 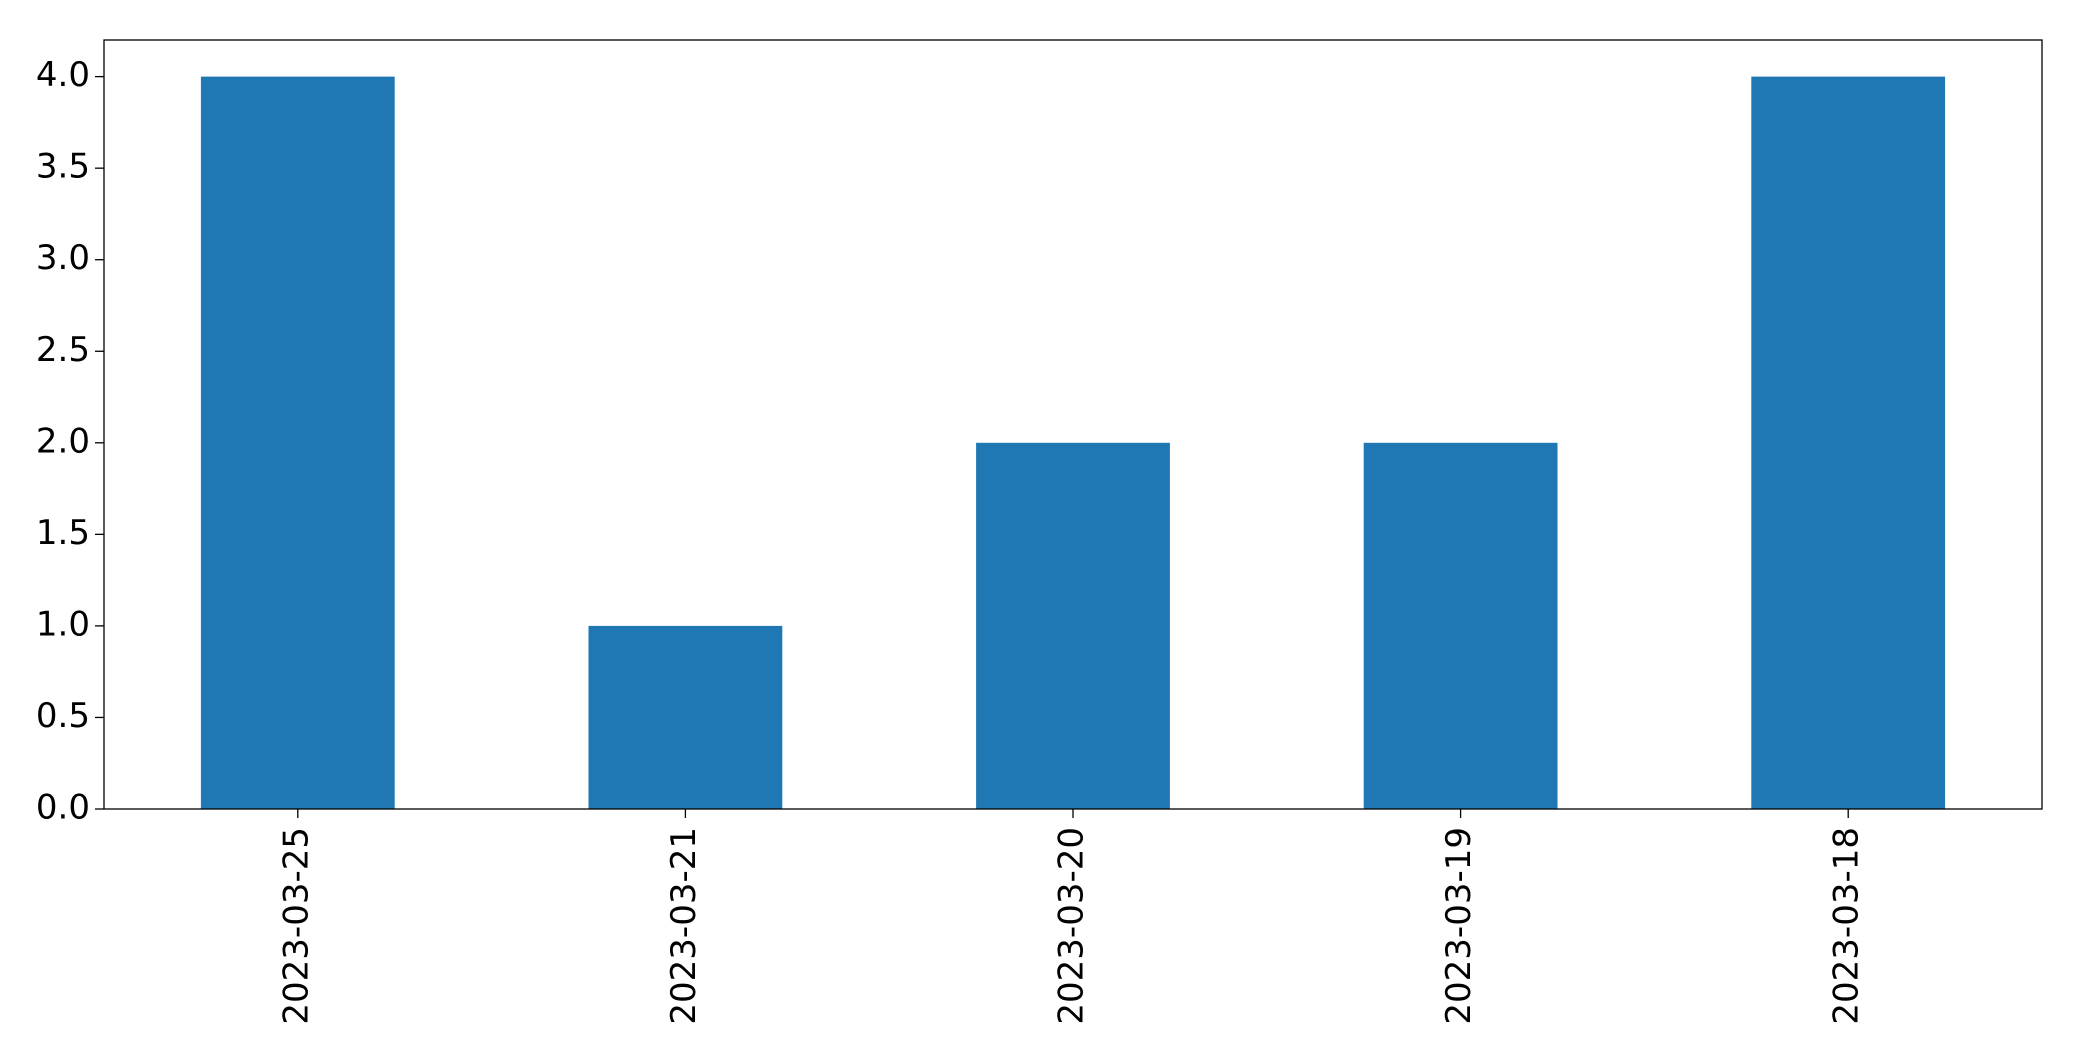 What do you see at coordinates (63, 716) in the screenshot?
I see `y-tick-label: 0.5` at bounding box center [63, 716].